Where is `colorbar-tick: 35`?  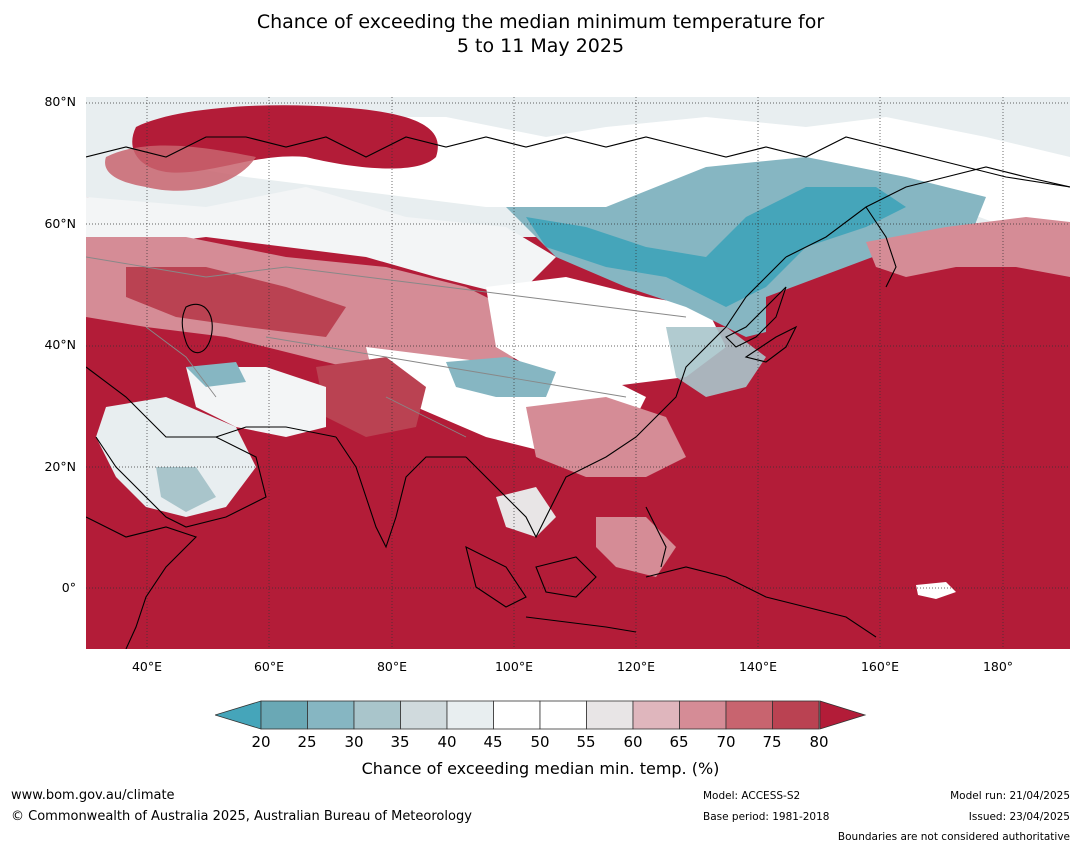 colorbar-tick: 35 is located at coordinates (400, 742).